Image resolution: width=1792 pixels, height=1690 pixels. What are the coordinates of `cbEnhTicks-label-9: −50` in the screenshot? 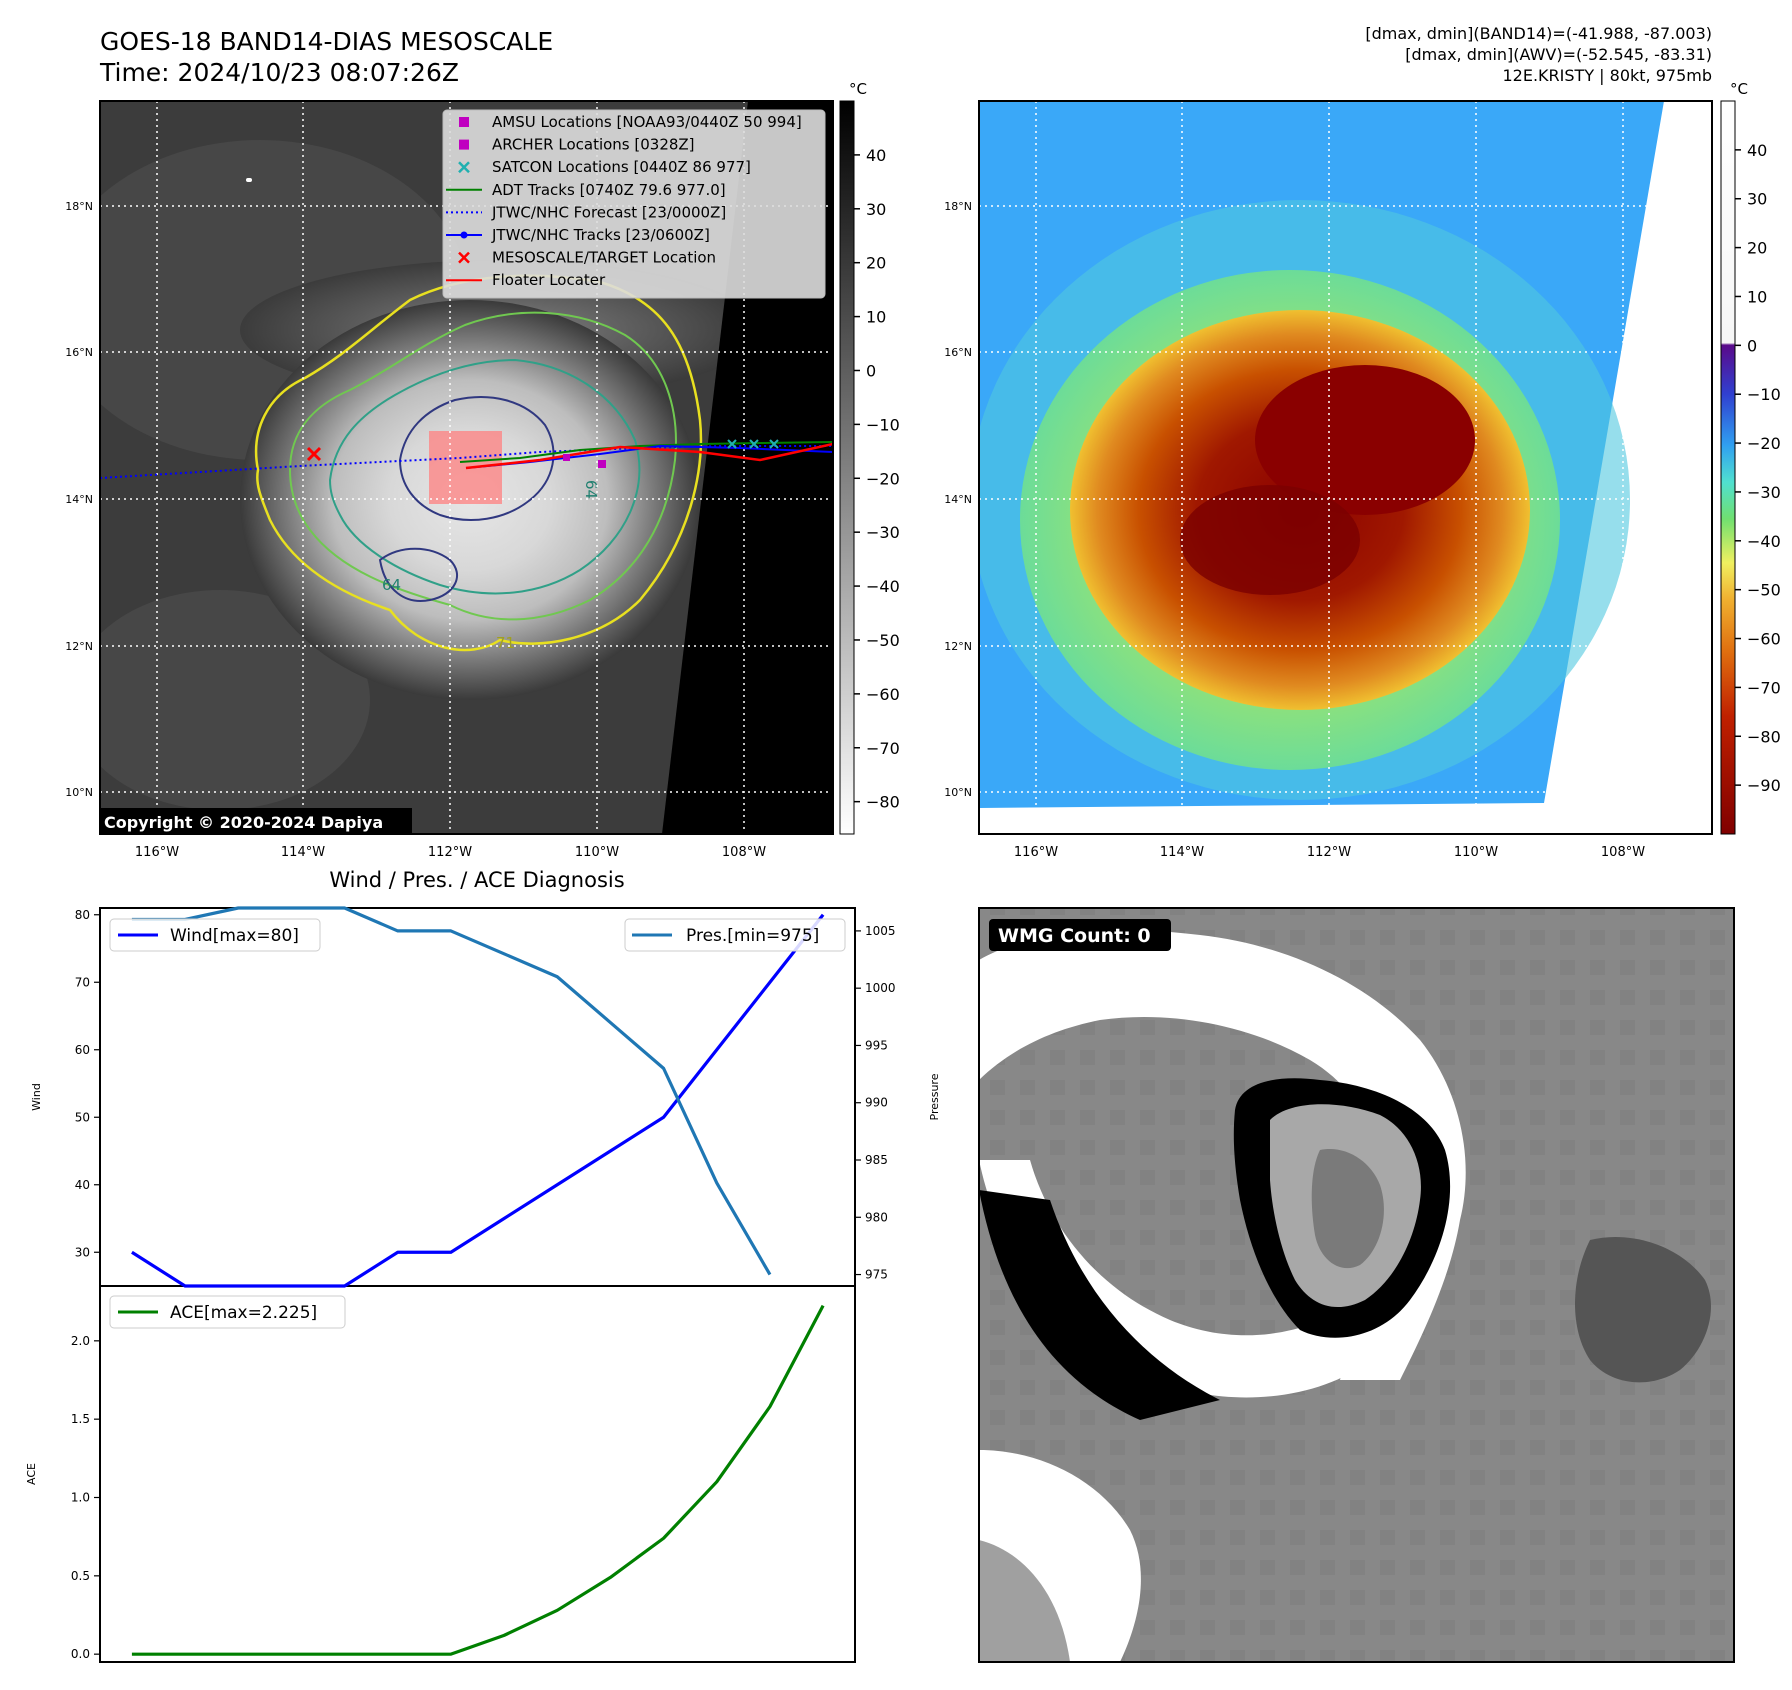 It's located at (1764, 590).